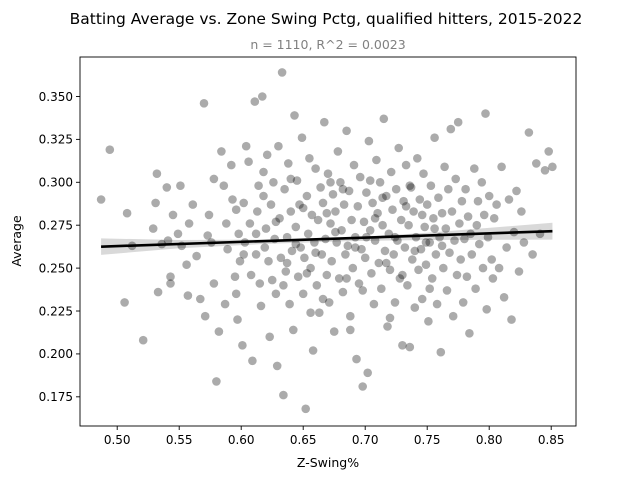  Describe the element at coordinates (16, 241) in the screenshot. I see `y-axis-label: Average` at that location.